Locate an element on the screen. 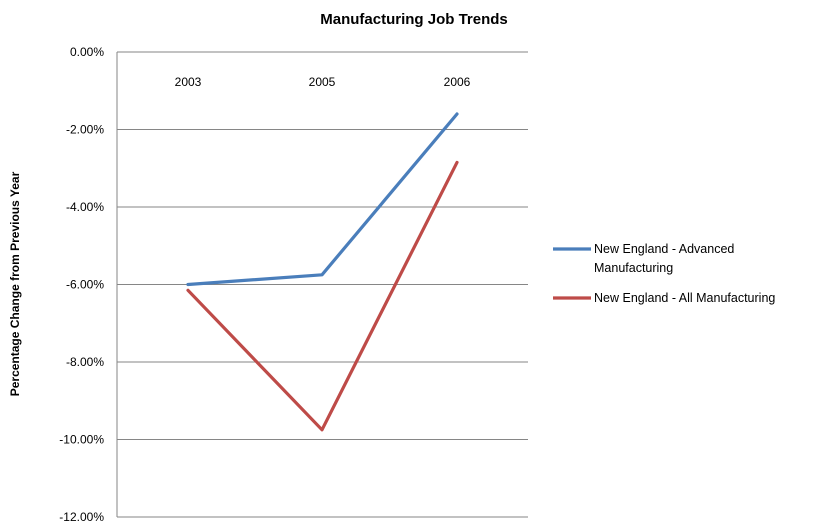 Image resolution: width=831 pixels, height=527 pixels. y-axis-label: Percentage Change from Previous Year is located at coordinates (15, 283).